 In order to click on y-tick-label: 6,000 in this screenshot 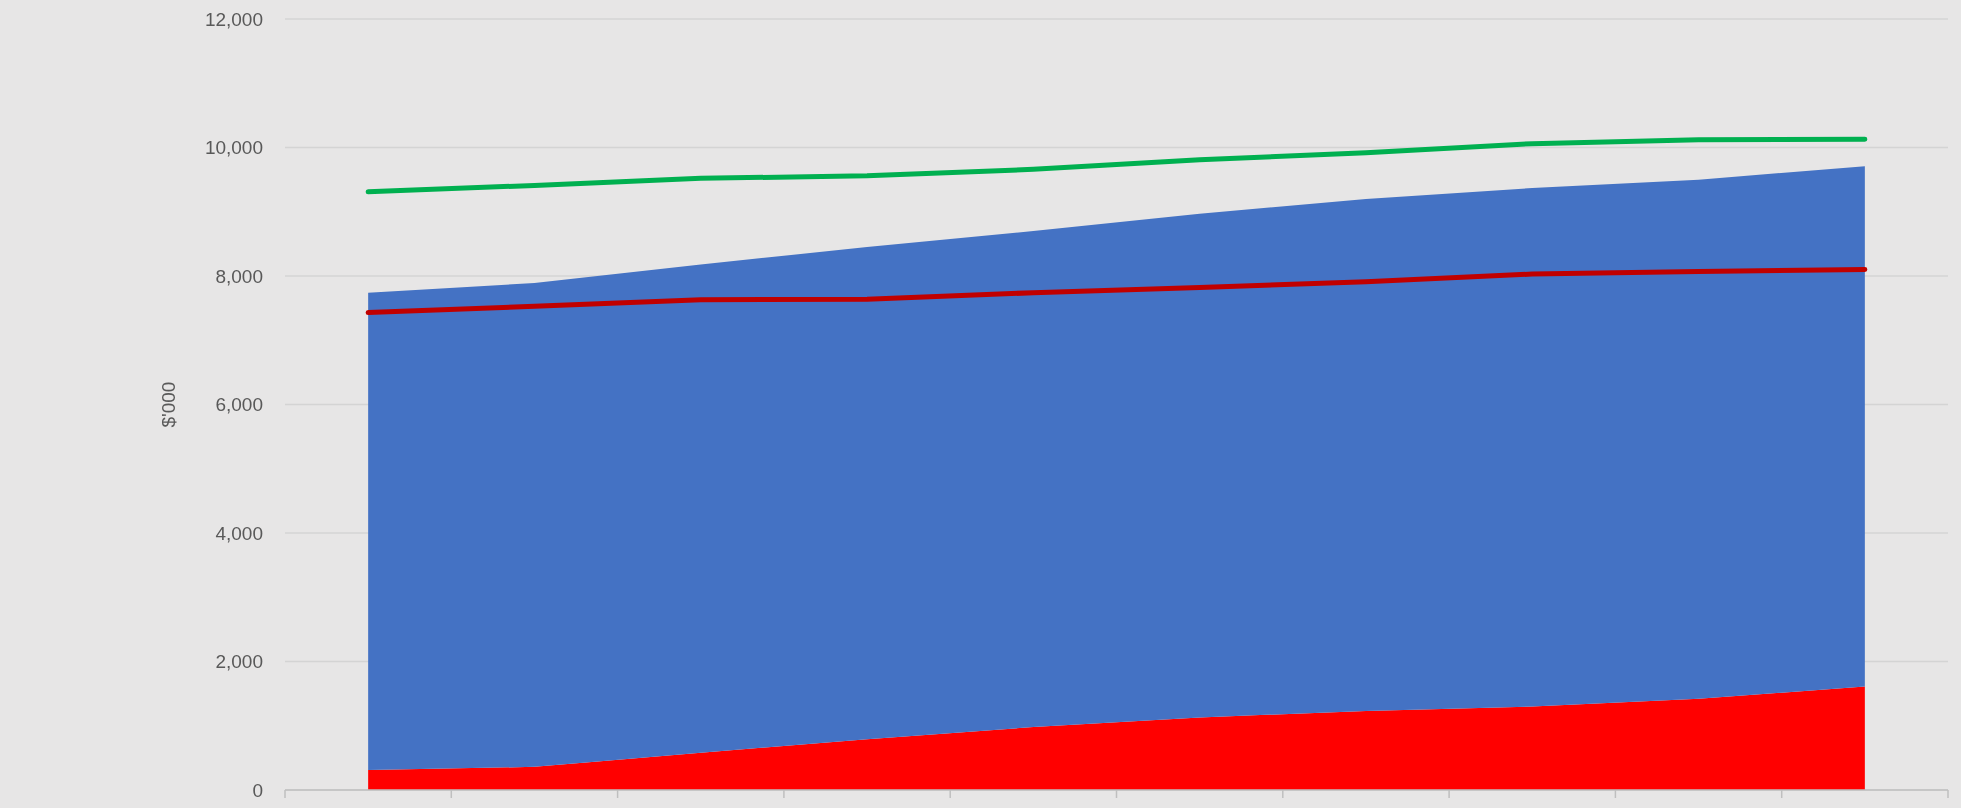, I will do `click(239, 405)`.